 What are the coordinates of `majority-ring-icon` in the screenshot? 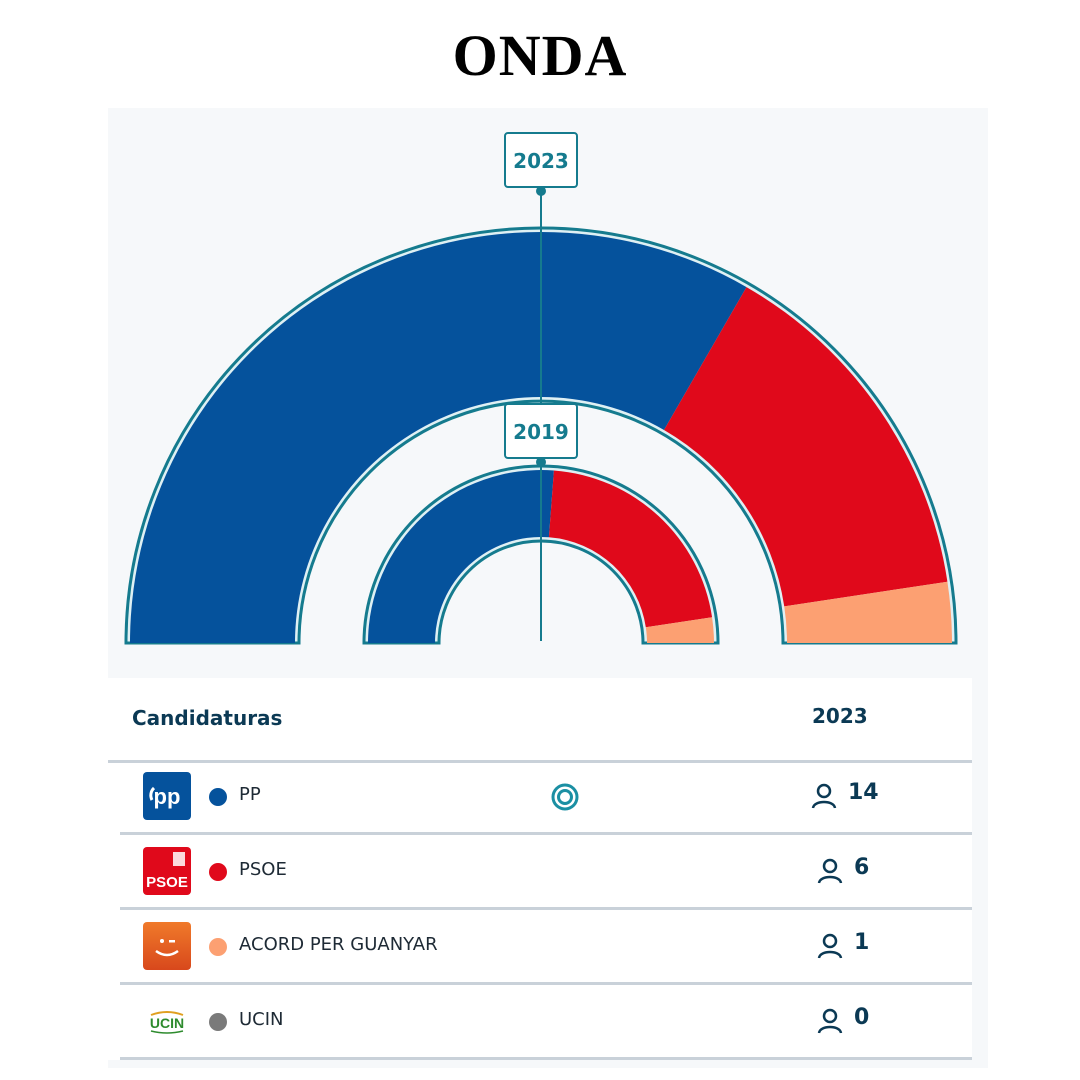 It's located at (565, 799).